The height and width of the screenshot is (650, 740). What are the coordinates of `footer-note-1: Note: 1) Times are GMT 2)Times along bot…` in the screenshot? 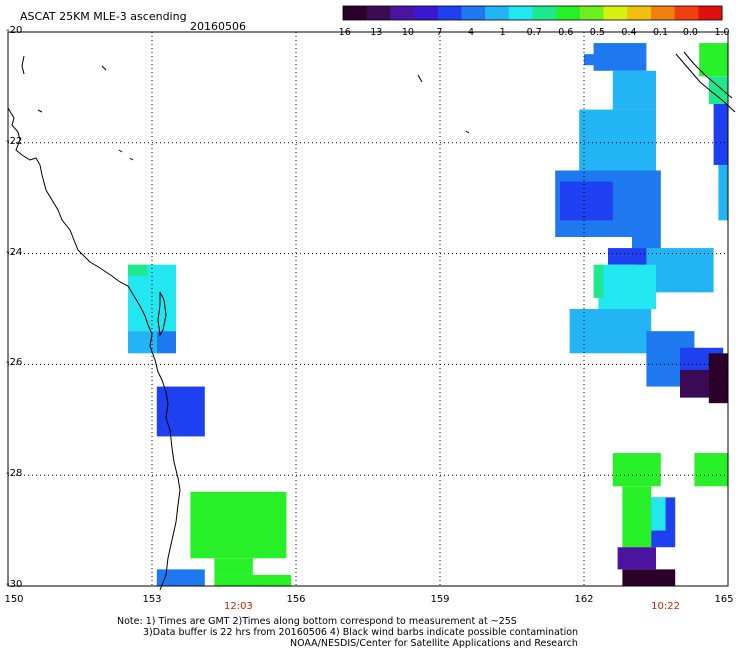 It's located at (317, 621).